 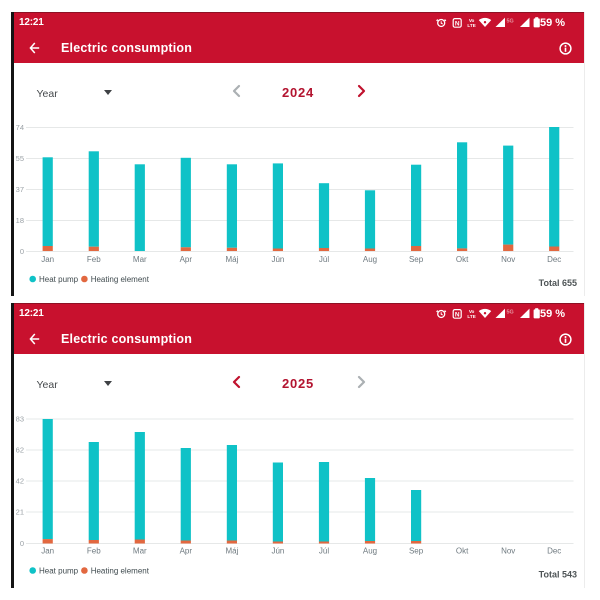 What do you see at coordinates (20, 220) in the screenshot?
I see `svg-text: 18` at bounding box center [20, 220].